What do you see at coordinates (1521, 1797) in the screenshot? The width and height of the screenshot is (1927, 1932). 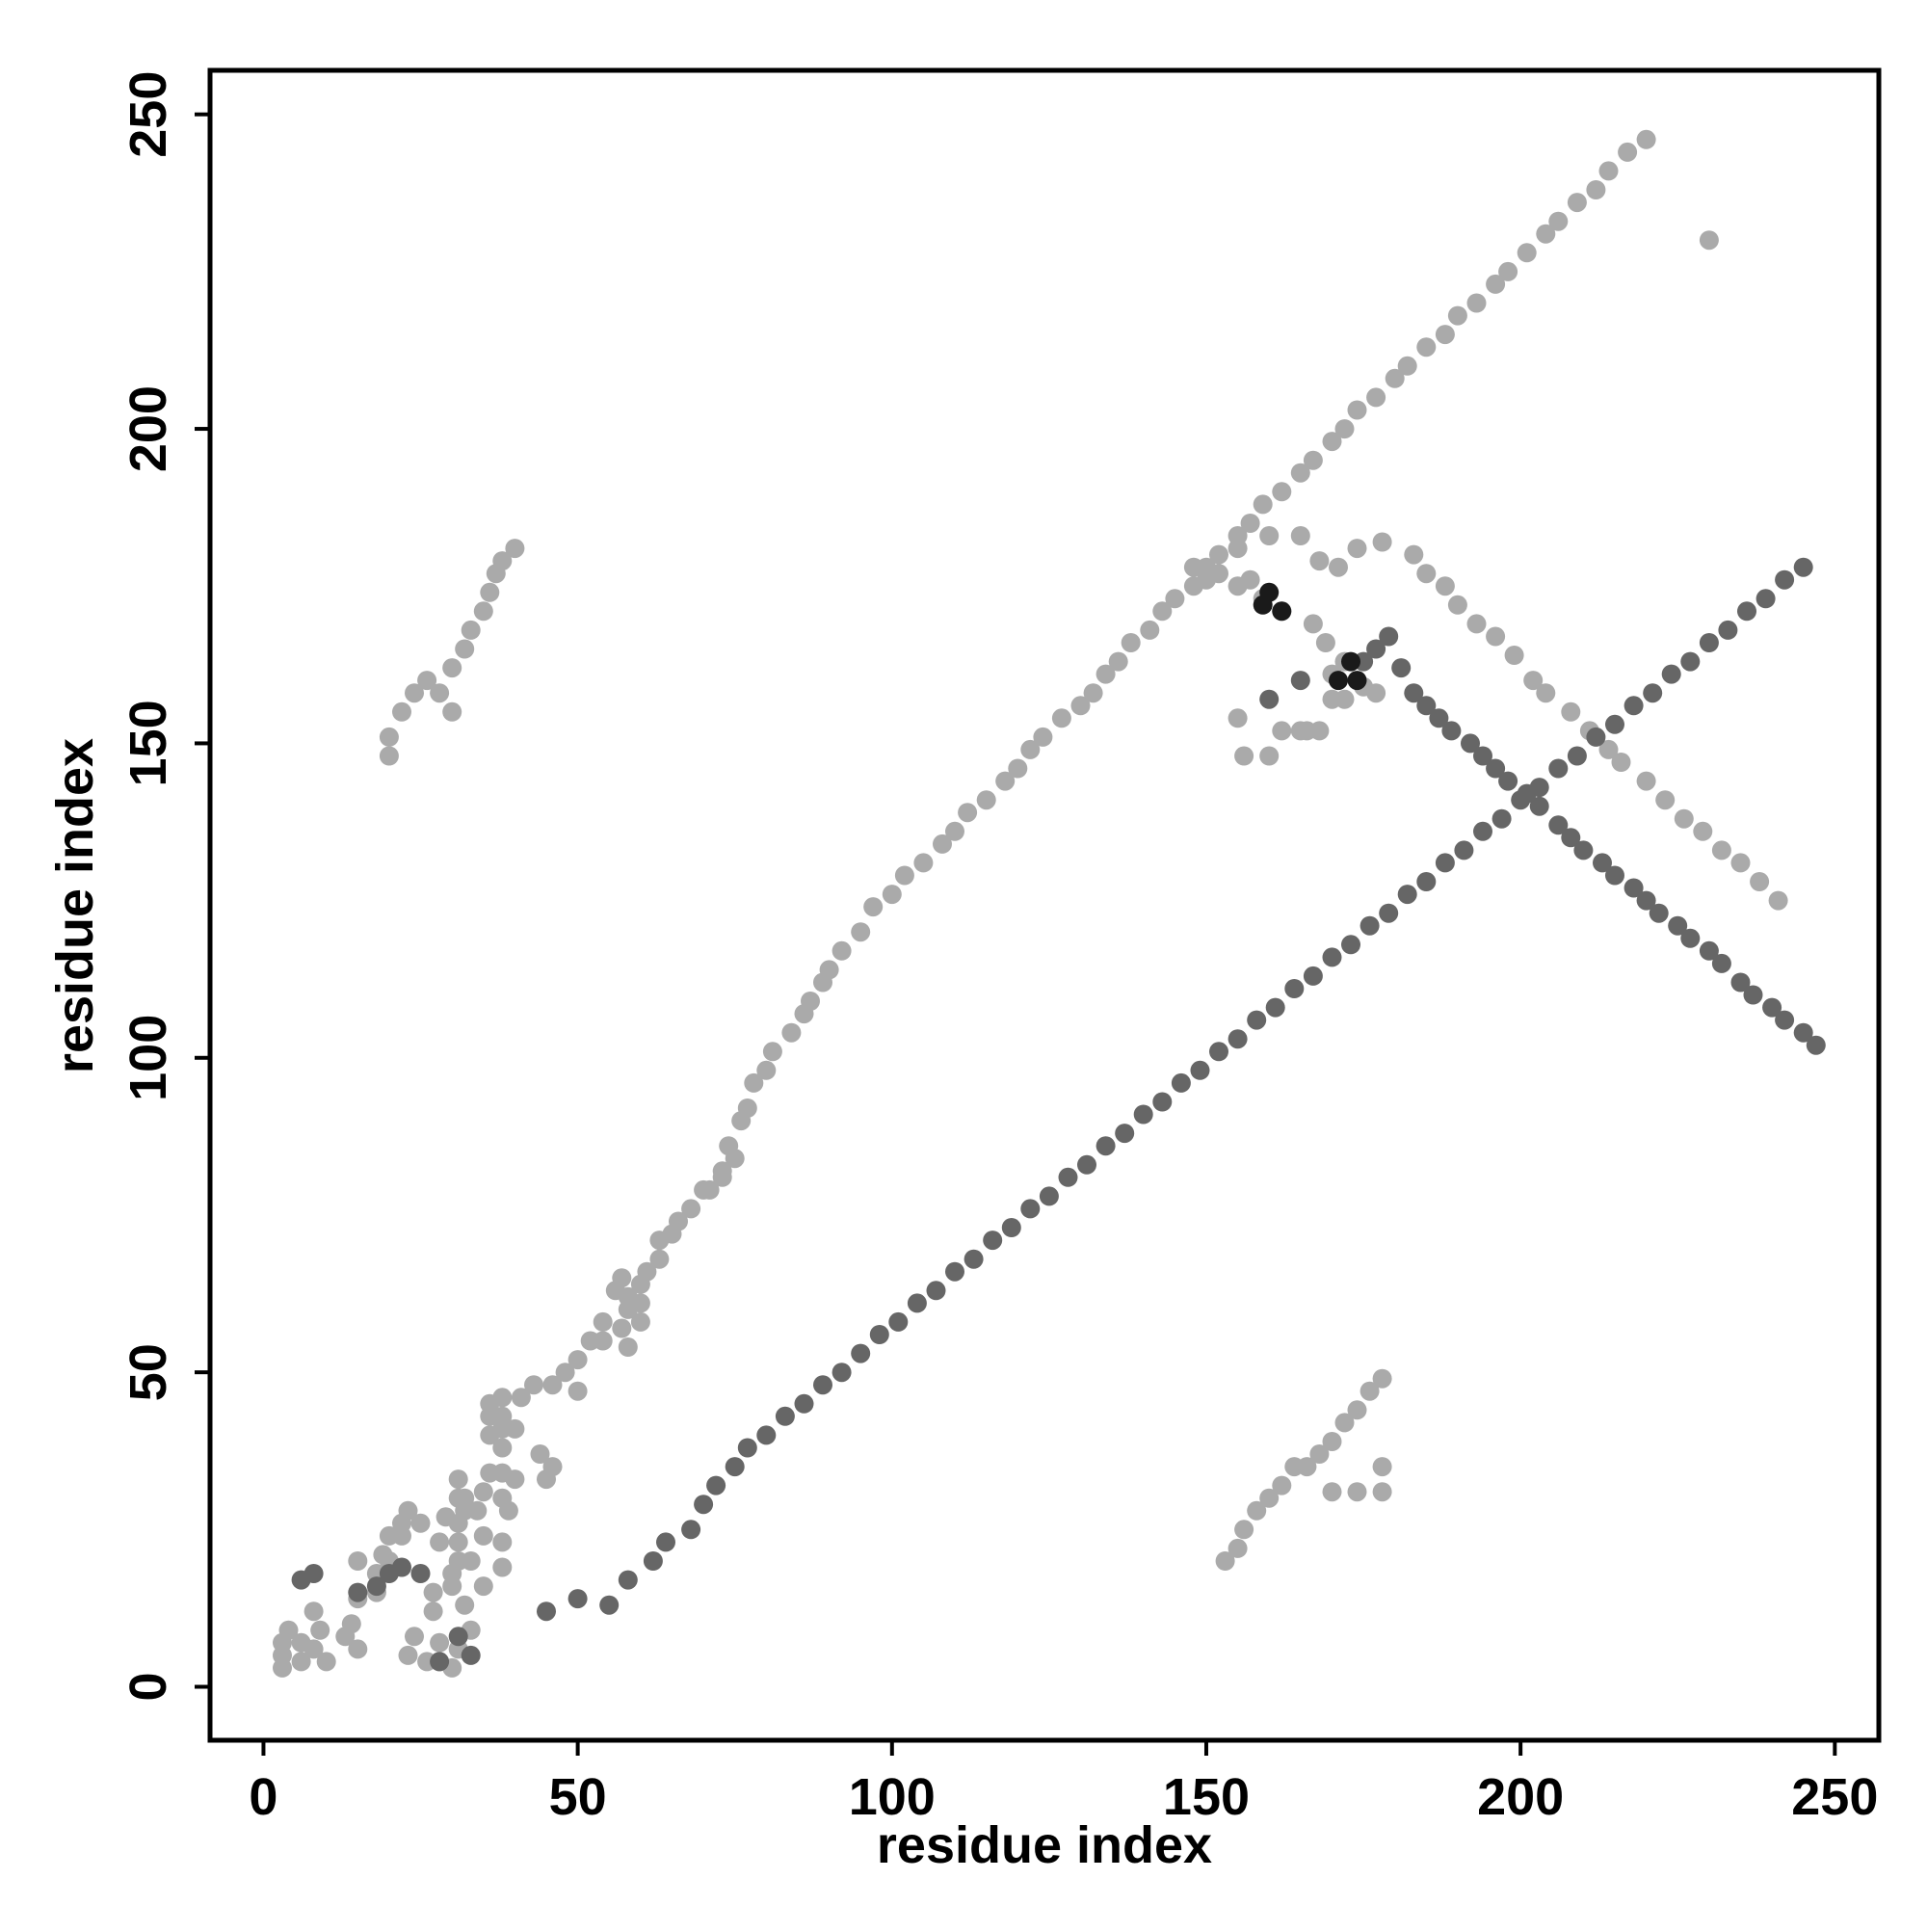 I see `x-tick-label-4: 200` at bounding box center [1521, 1797].